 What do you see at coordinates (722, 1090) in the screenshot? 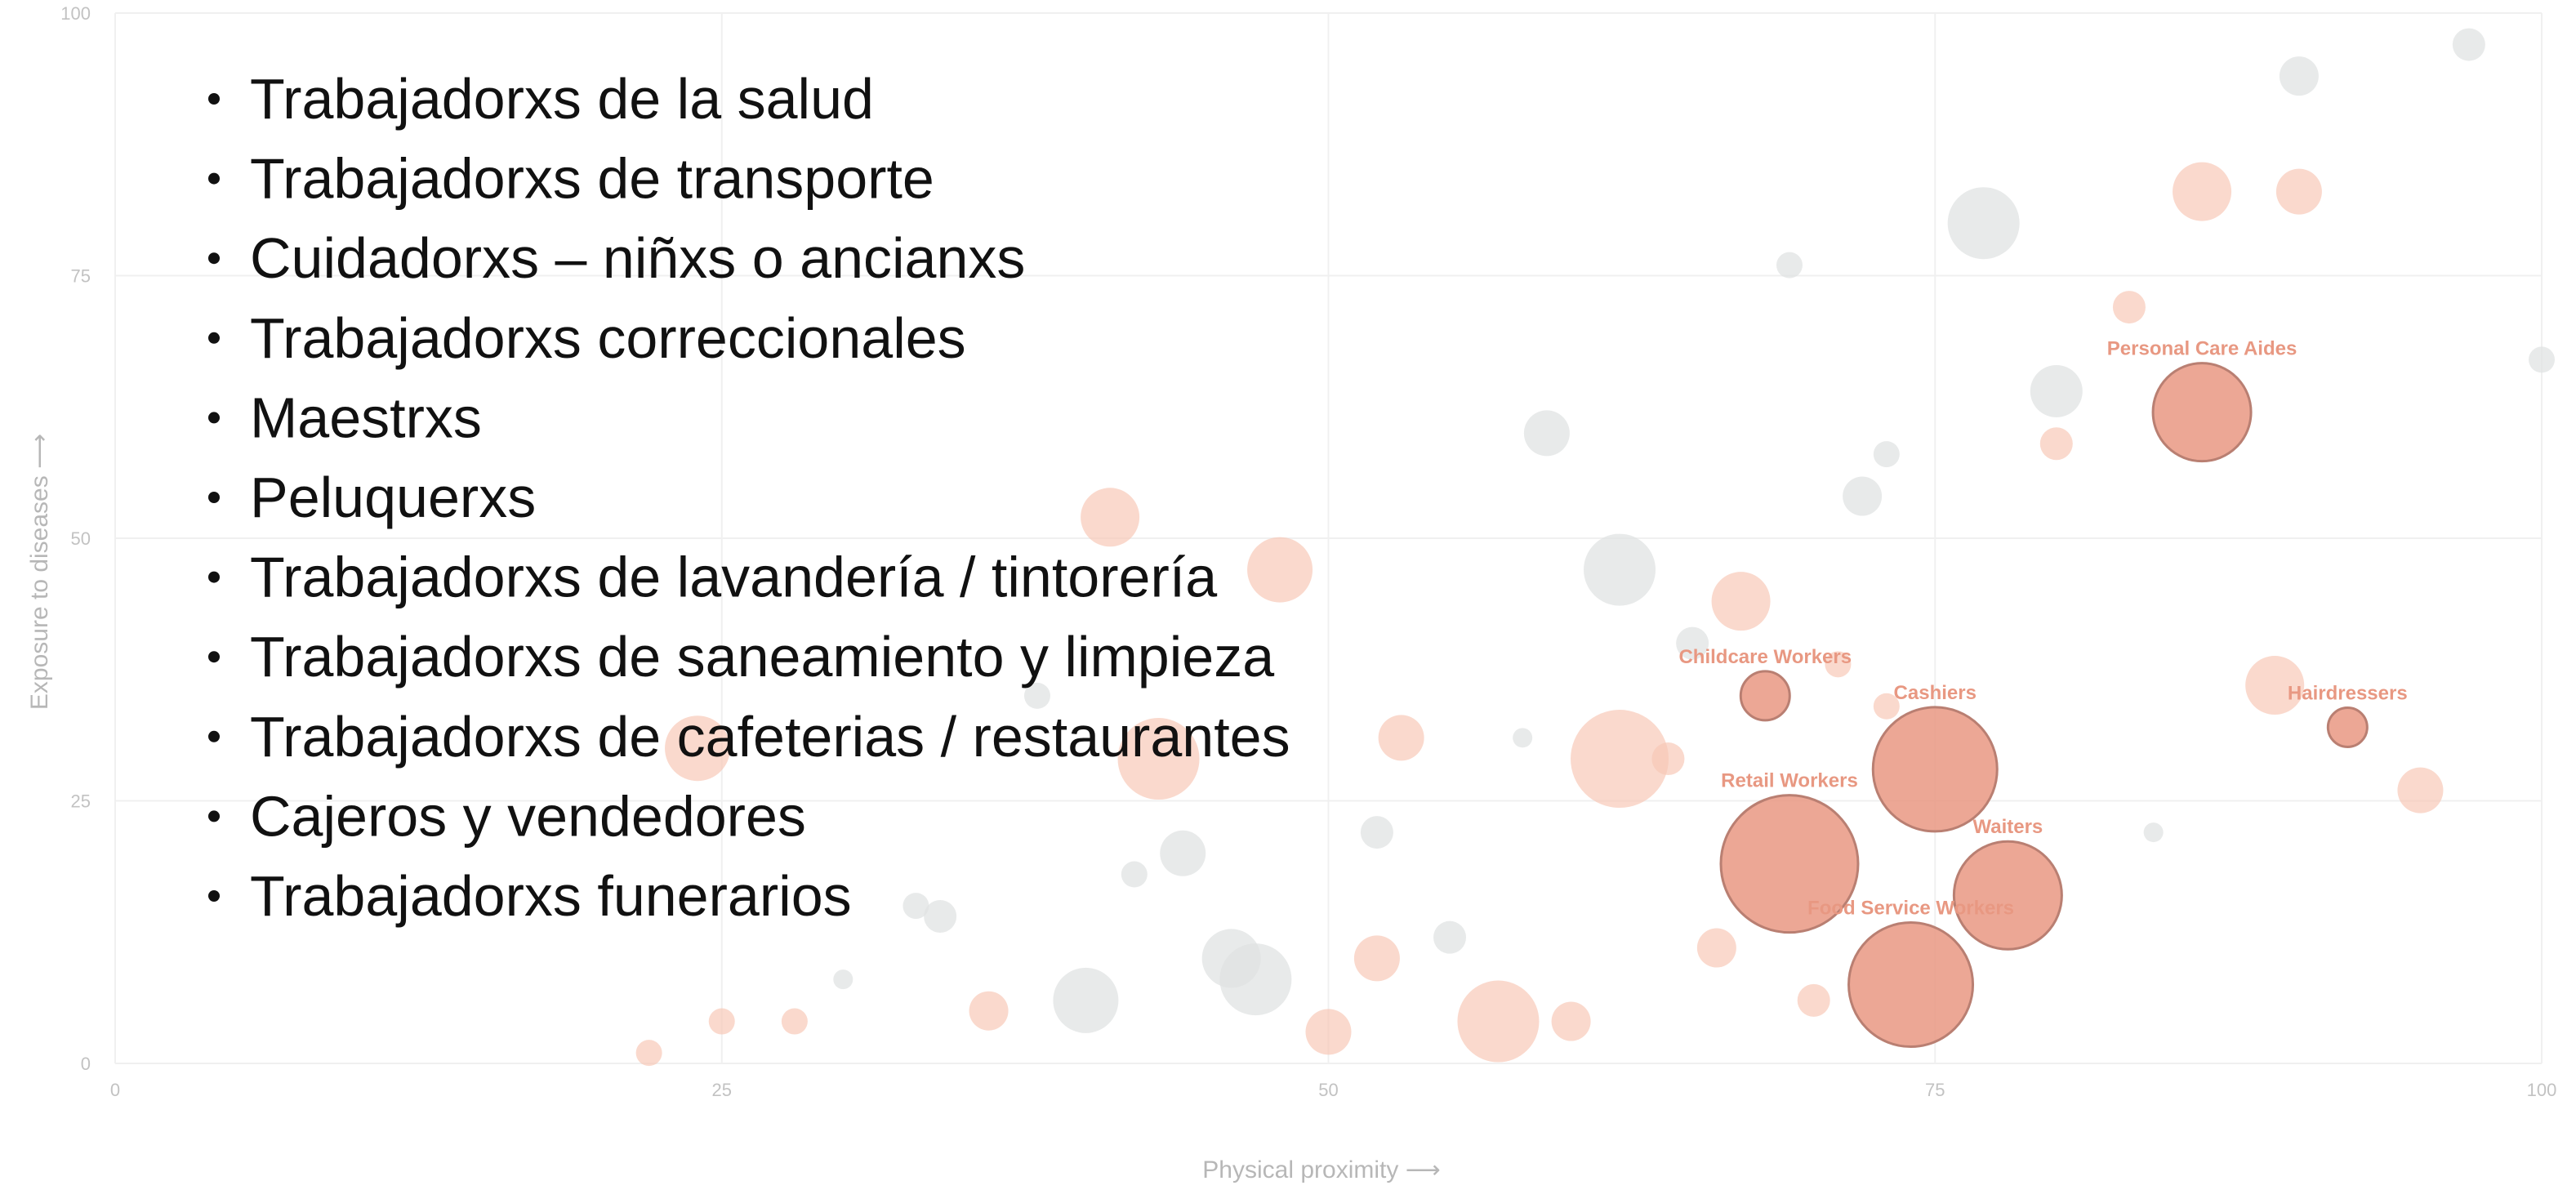
I see `x-tick-label: 25` at bounding box center [722, 1090].